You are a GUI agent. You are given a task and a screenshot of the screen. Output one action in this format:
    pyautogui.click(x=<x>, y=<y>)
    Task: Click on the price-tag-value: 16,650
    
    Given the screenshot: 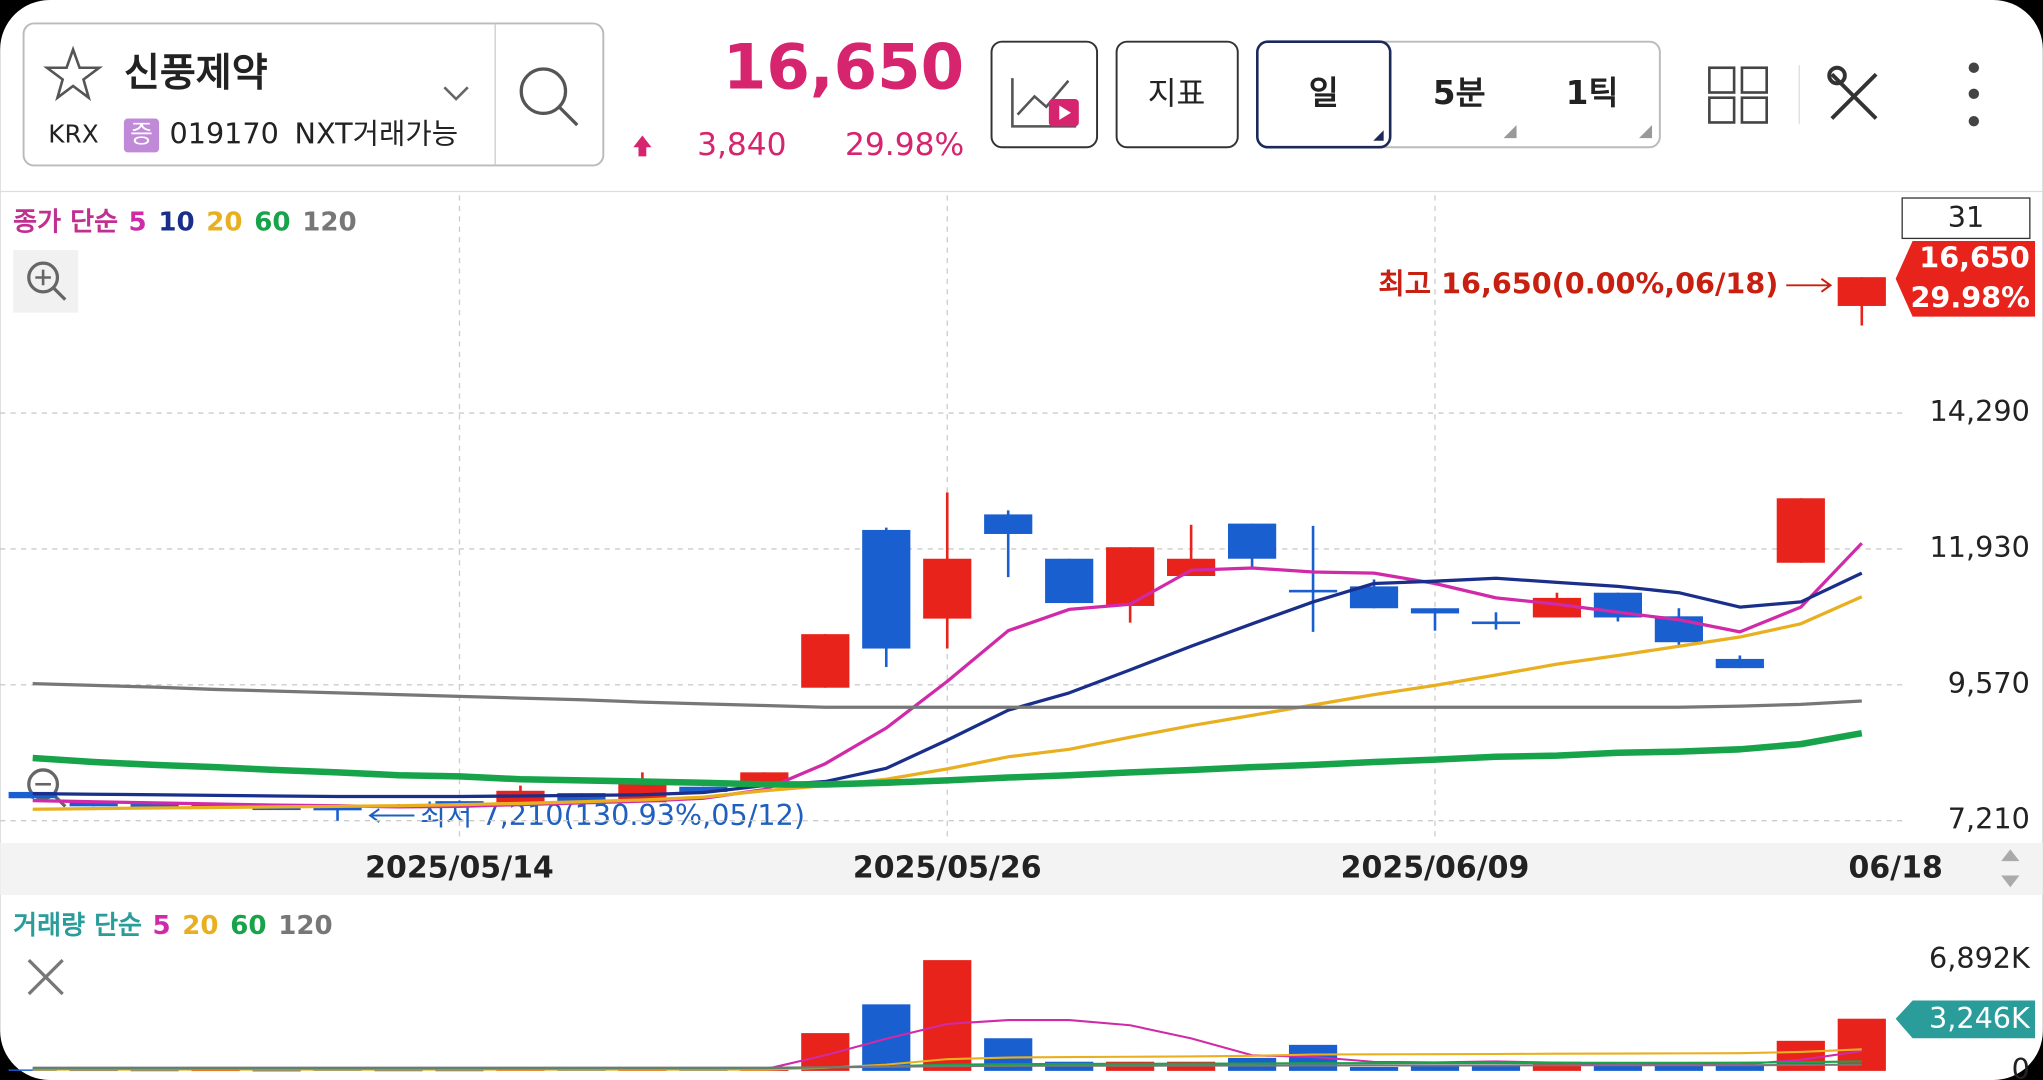 What is the action you would take?
    pyautogui.click(x=1974, y=257)
    